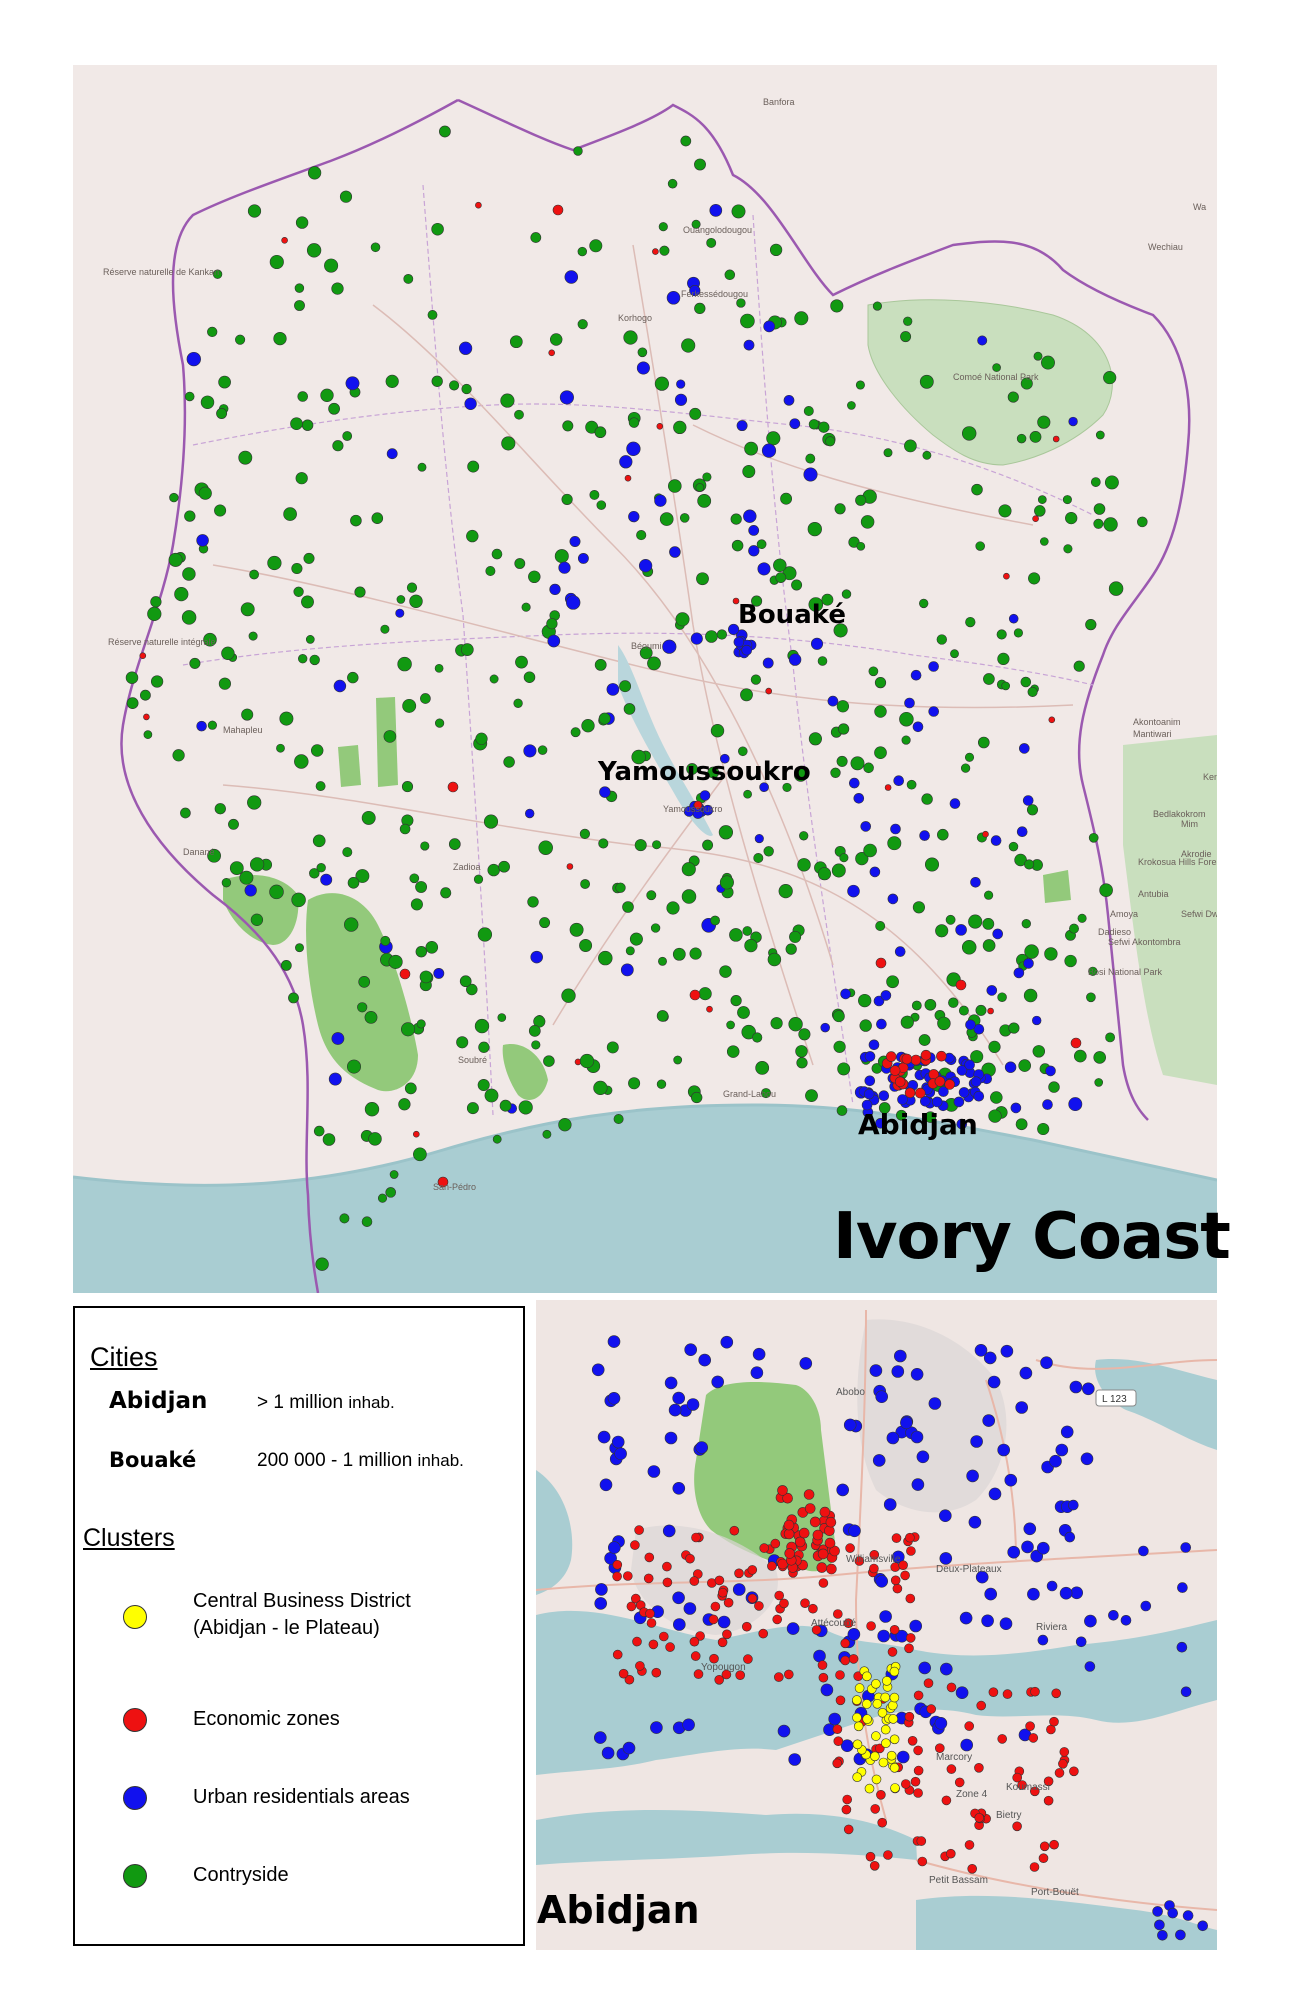 The width and height of the screenshot is (1300, 2000). What do you see at coordinates (969, 1569) in the screenshot?
I see `place-label: Deux-Plateaux` at bounding box center [969, 1569].